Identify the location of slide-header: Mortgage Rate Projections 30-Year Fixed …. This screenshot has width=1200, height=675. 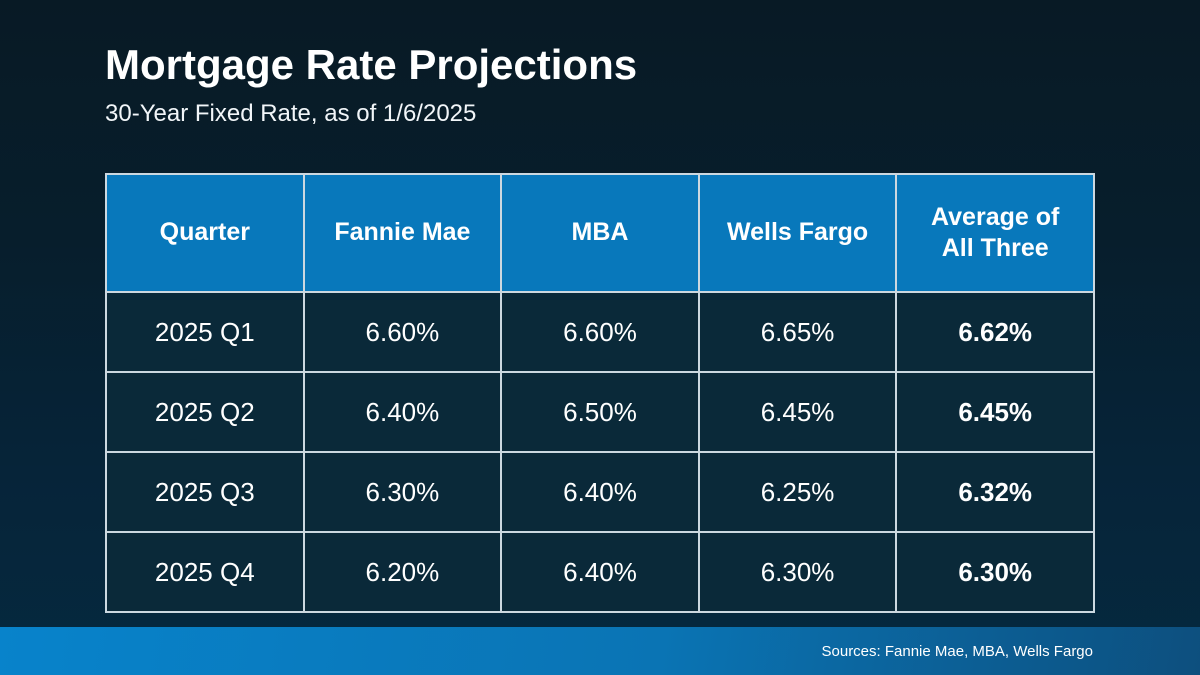
(371, 84).